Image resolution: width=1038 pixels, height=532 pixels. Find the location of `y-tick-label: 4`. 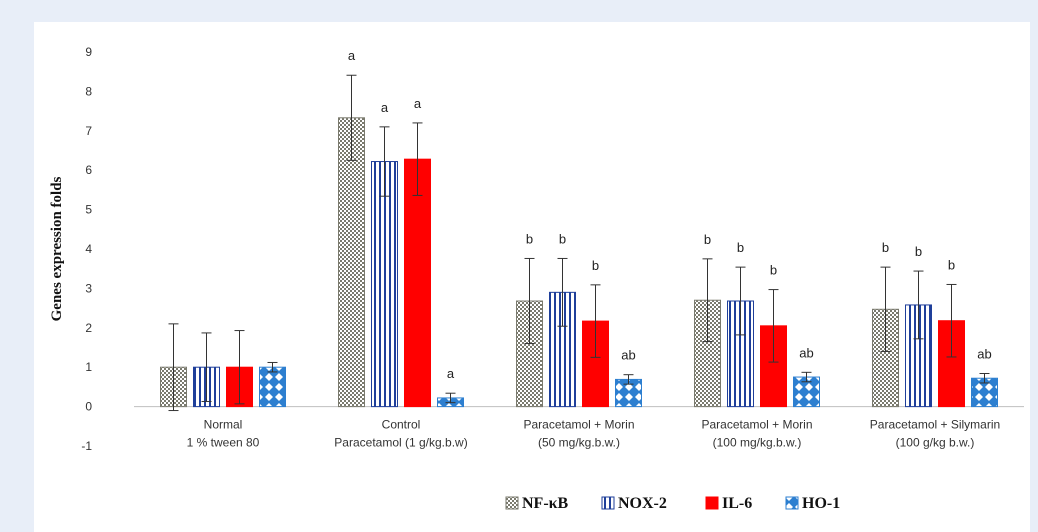

y-tick-label: 4 is located at coordinates (88, 249).